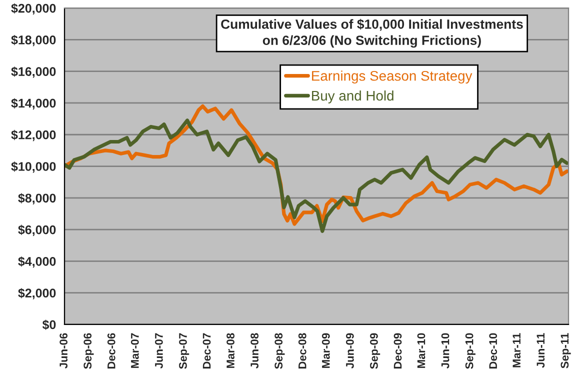 This screenshot has width=576, height=384. I want to click on x-tick-label: Jun-08, so click(254, 350).